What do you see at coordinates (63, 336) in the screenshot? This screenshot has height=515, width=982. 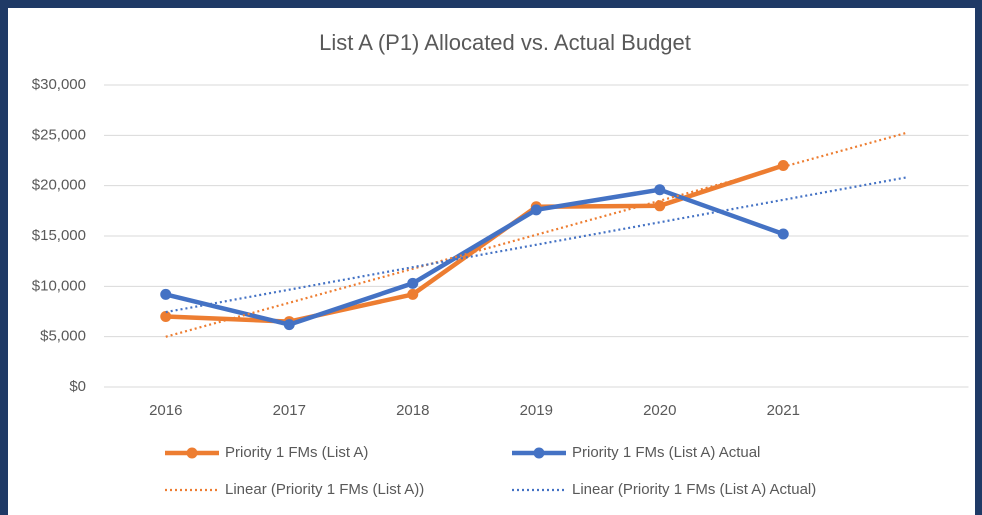 I see `y-tick-label: $5,000` at bounding box center [63, 336].